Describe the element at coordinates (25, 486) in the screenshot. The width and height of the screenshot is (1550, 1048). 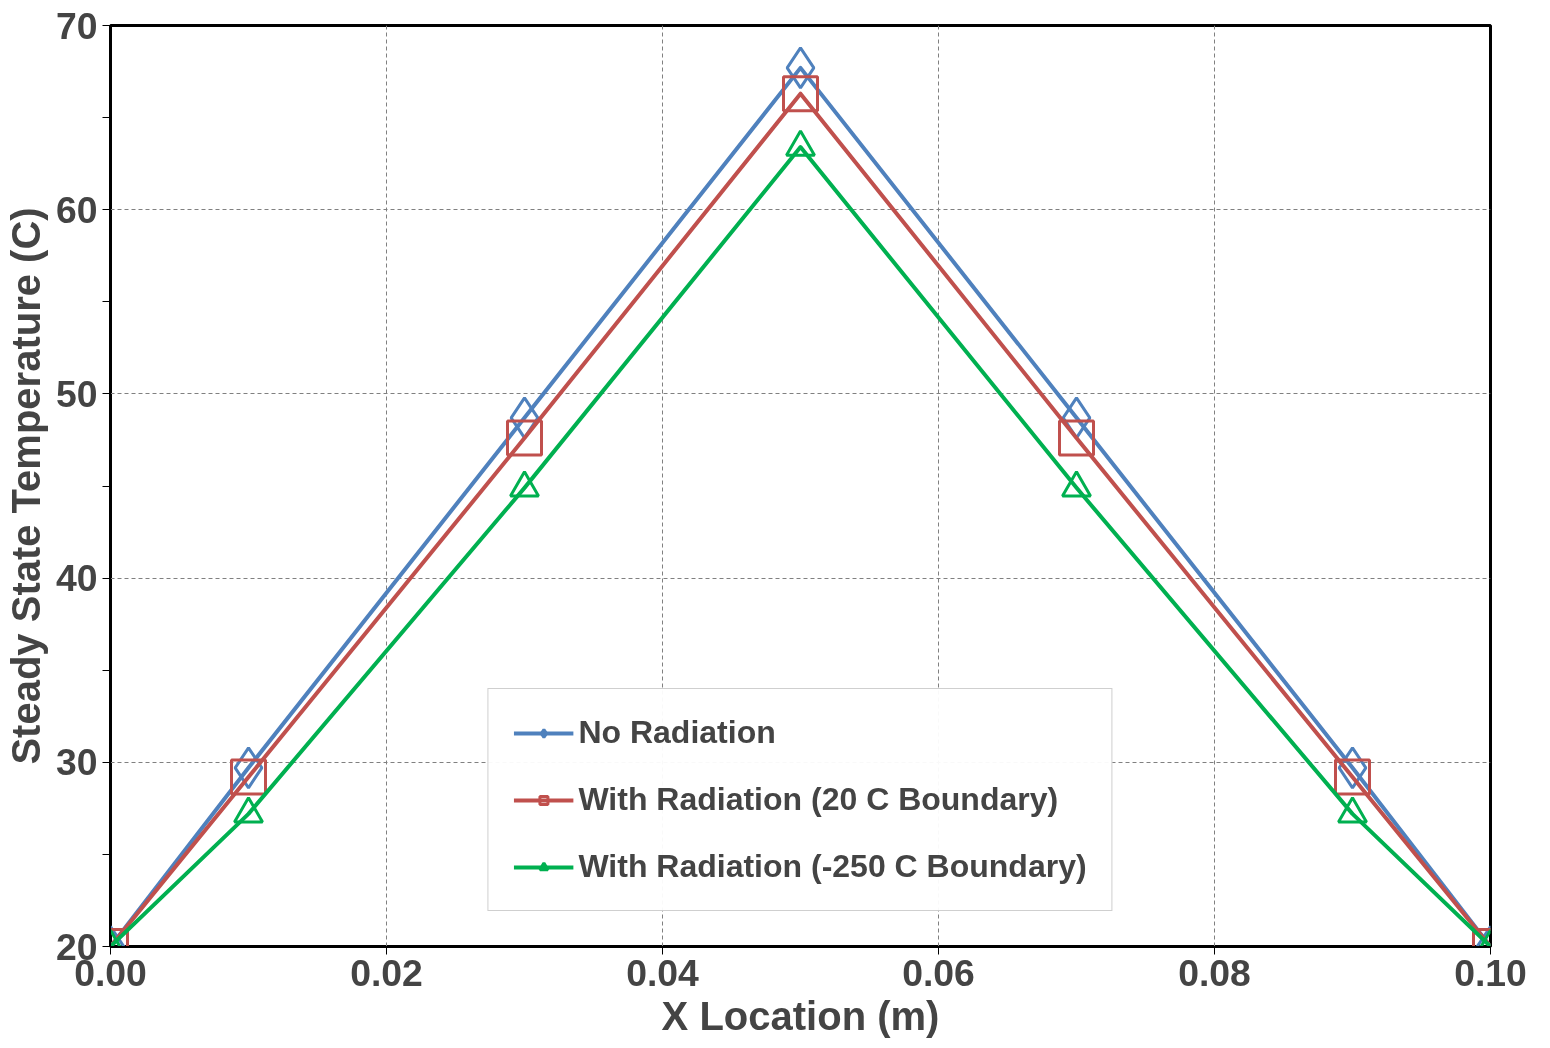
I see `y-axis-title: Steady State Temperature (C)` at that location.